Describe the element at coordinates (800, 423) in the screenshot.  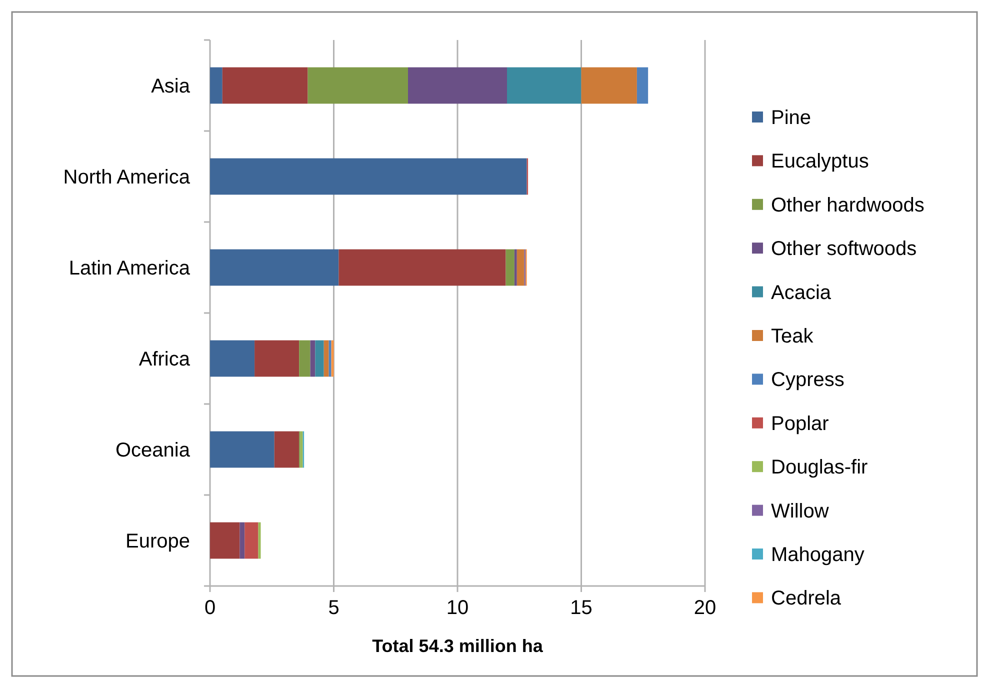
I see `legend-label: Poplar` at that location.